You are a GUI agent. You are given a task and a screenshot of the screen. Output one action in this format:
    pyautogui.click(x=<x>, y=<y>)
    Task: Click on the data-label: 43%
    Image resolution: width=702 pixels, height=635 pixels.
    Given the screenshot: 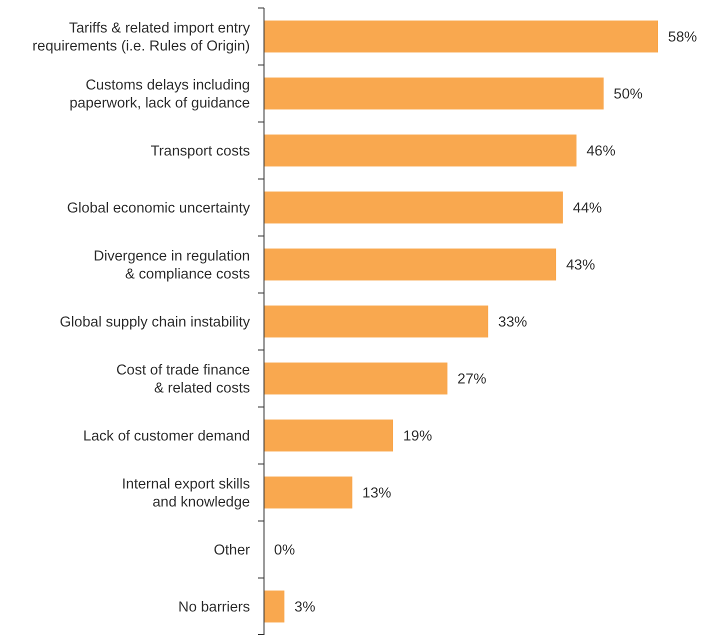 What is the action you would take?
    pyautogui.click(x=581, y=266)
    